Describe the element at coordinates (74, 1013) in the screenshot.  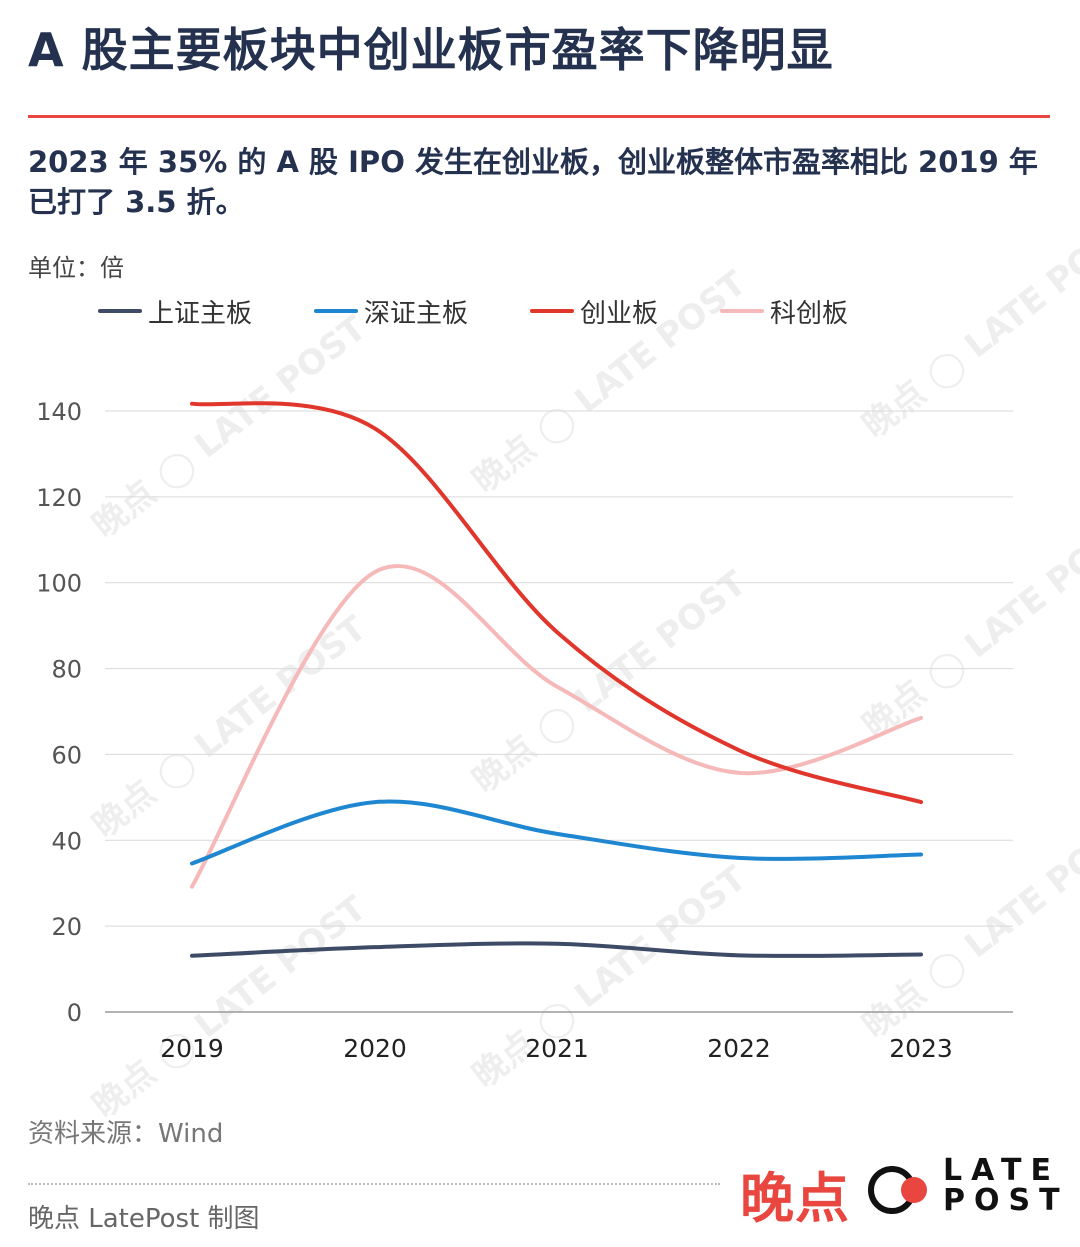
I see `y-tick-label: 0` at that location.